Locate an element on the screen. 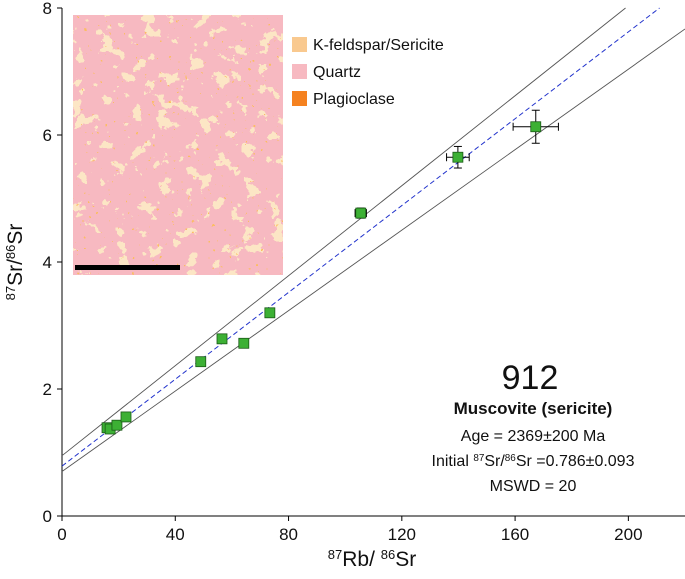 Image resolution: width=685 pixels, height=579 pixels. x-tick-label: 0 is located at coordinates (61, 534).